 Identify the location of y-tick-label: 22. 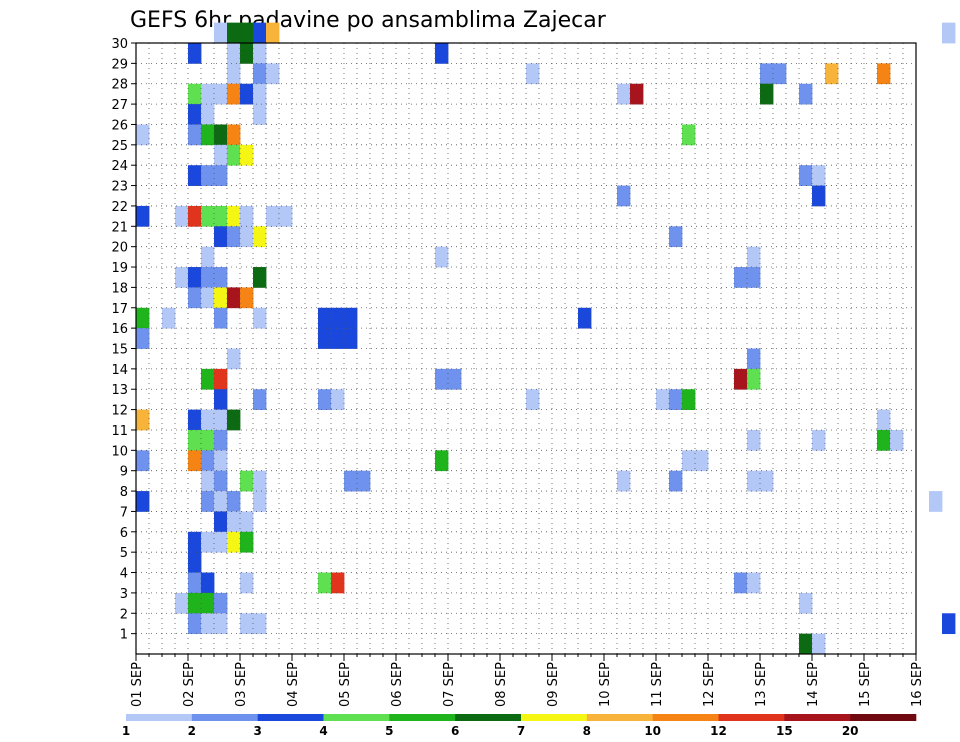
(119, 207).